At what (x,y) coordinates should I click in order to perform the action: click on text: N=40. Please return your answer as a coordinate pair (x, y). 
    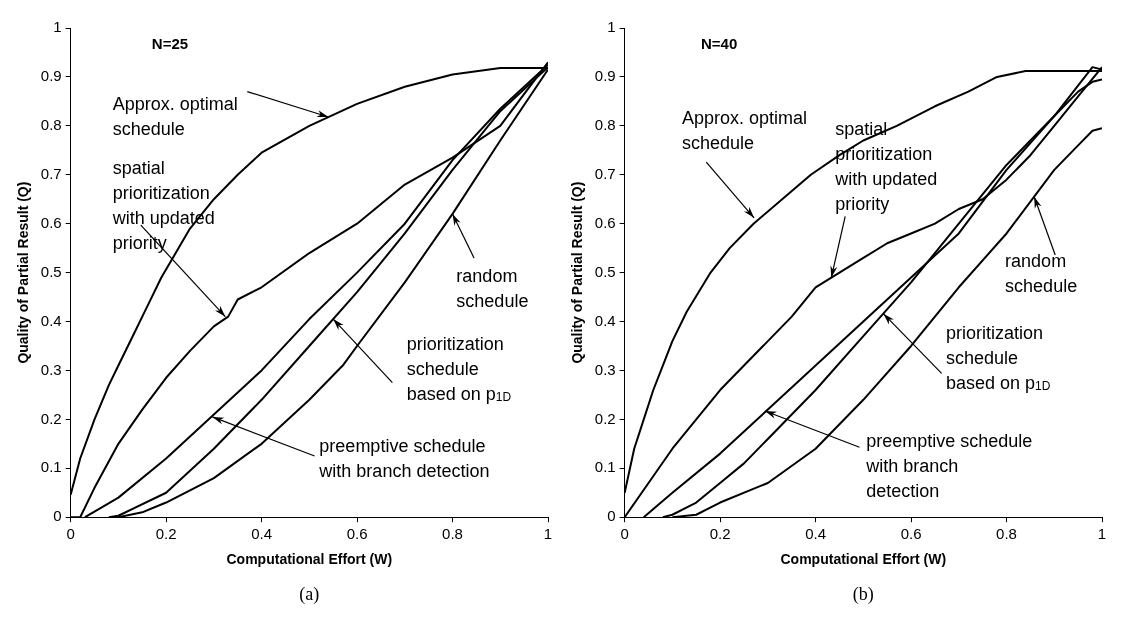
    Looking at the image, I should click on (719, 44).